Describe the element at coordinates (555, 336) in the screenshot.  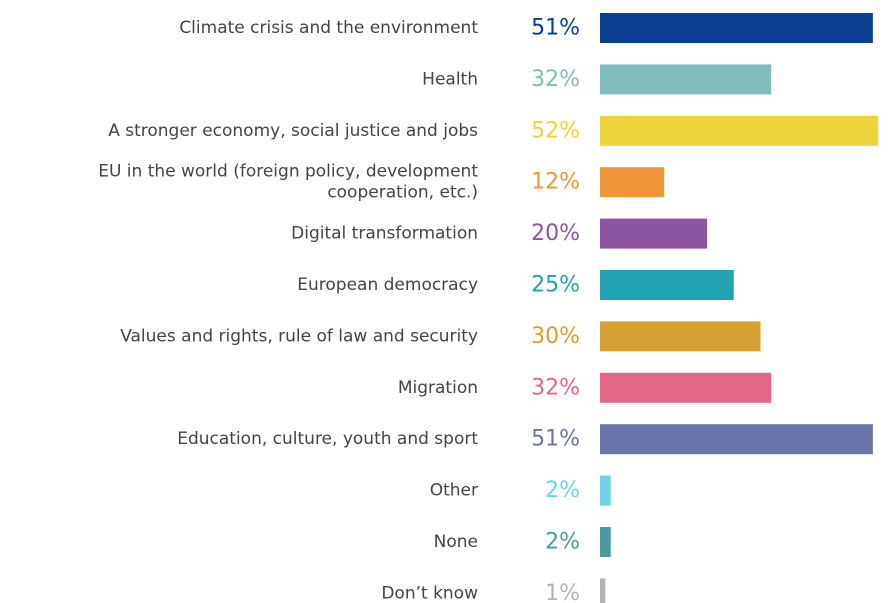
I see `value-label: 30%` at that location.